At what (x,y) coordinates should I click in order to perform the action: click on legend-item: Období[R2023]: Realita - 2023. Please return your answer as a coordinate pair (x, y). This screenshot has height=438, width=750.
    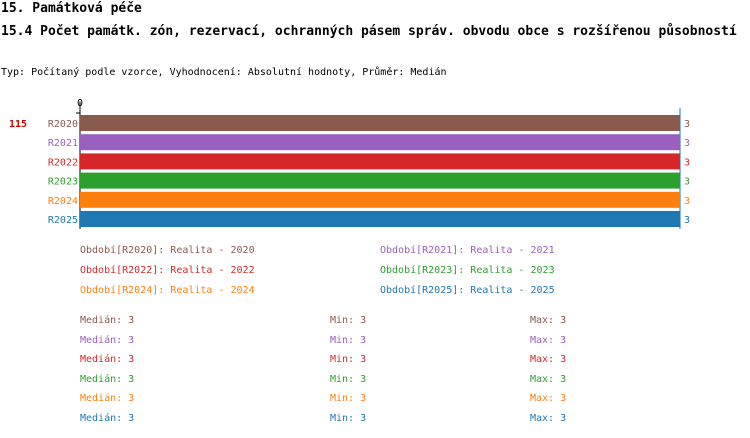
    Looking at the image, I should click on (467, 270).